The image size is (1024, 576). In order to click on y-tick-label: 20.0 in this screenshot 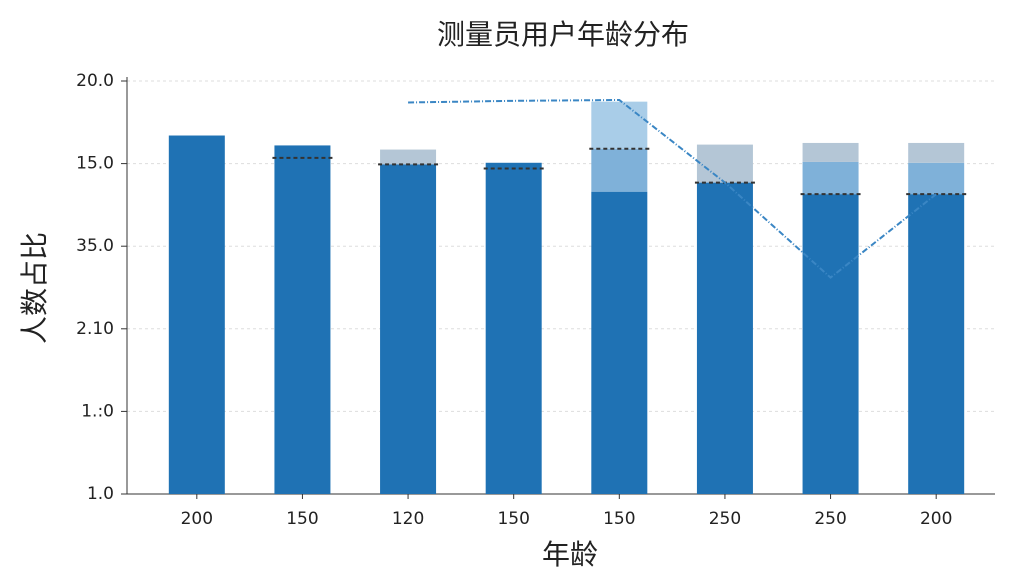, I will do `click(95, 81)`.